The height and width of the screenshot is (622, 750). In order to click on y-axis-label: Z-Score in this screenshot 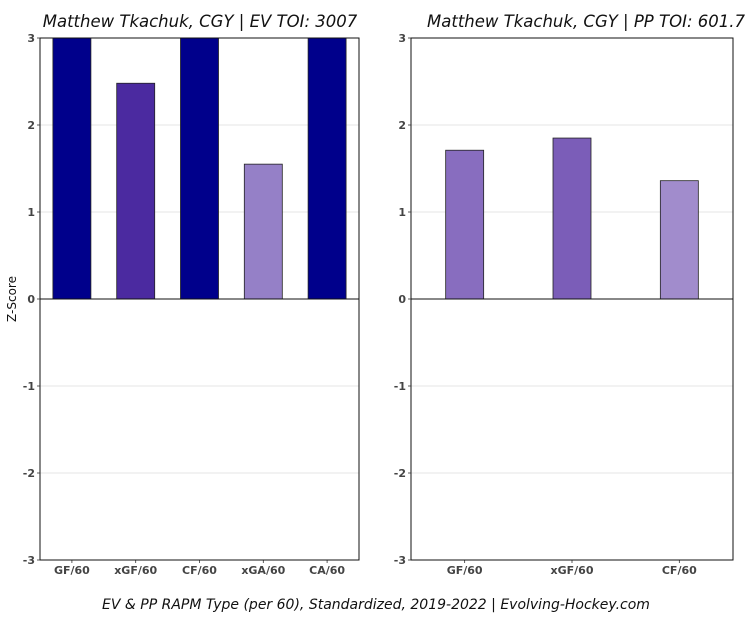, I will do `click(12, 299)`.